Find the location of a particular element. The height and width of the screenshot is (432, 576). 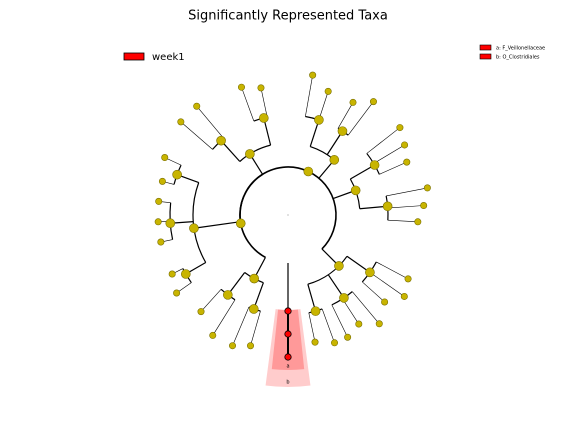

key-label: b: O_Clostridiales is located at coordinates (518, 58).